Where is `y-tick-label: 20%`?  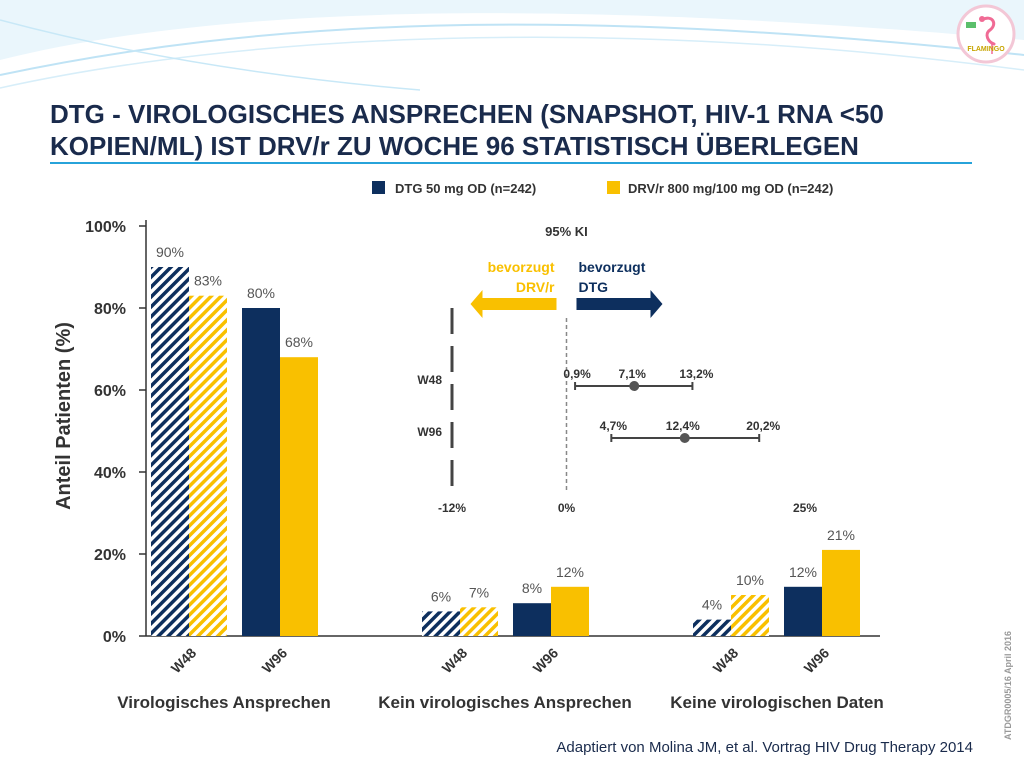 y-tick-label: 20% is located at coordinates (110, 555).